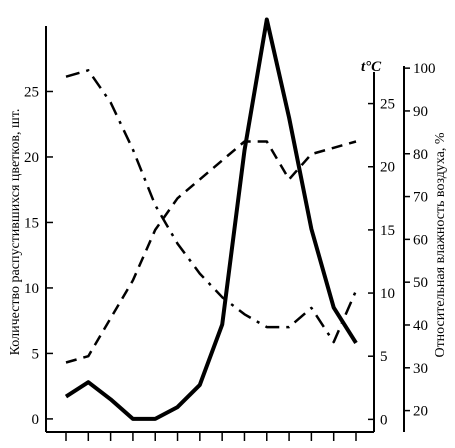 This screenshot has height=448, width=455. What do you see at coordinates (387, 231) in the screenshot?
I see `temp-tick-label: 15` at bounding box center [387, 231].